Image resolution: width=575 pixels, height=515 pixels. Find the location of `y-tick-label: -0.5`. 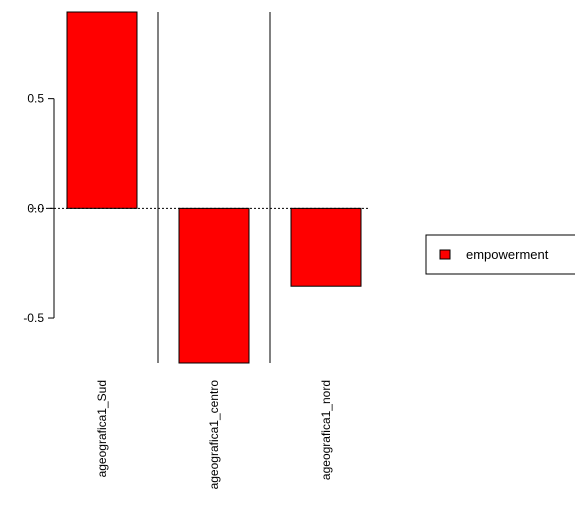

y-tick-label: -0.5 is located at coordinates (33, 318).